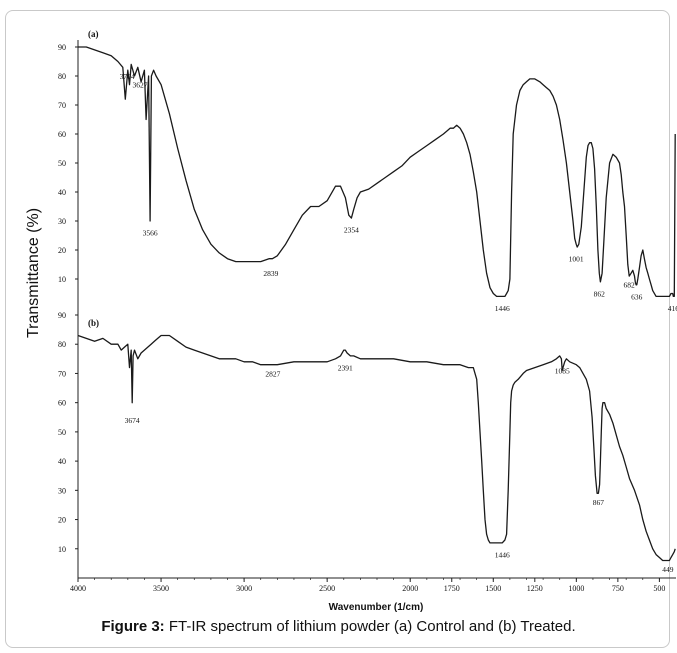 The image size is (677, 653). Describe the element at coordinates (452, 588) in the screenshot. I see `x-tick-label: 1750` at that location.